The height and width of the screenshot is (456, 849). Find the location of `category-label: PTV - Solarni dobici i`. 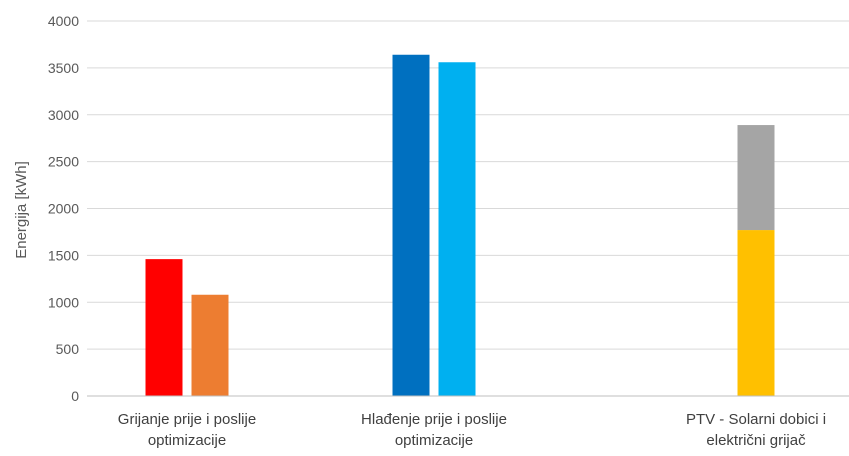

category-label: PTV - Solarni dobici i is located at coordinates (756, 419).